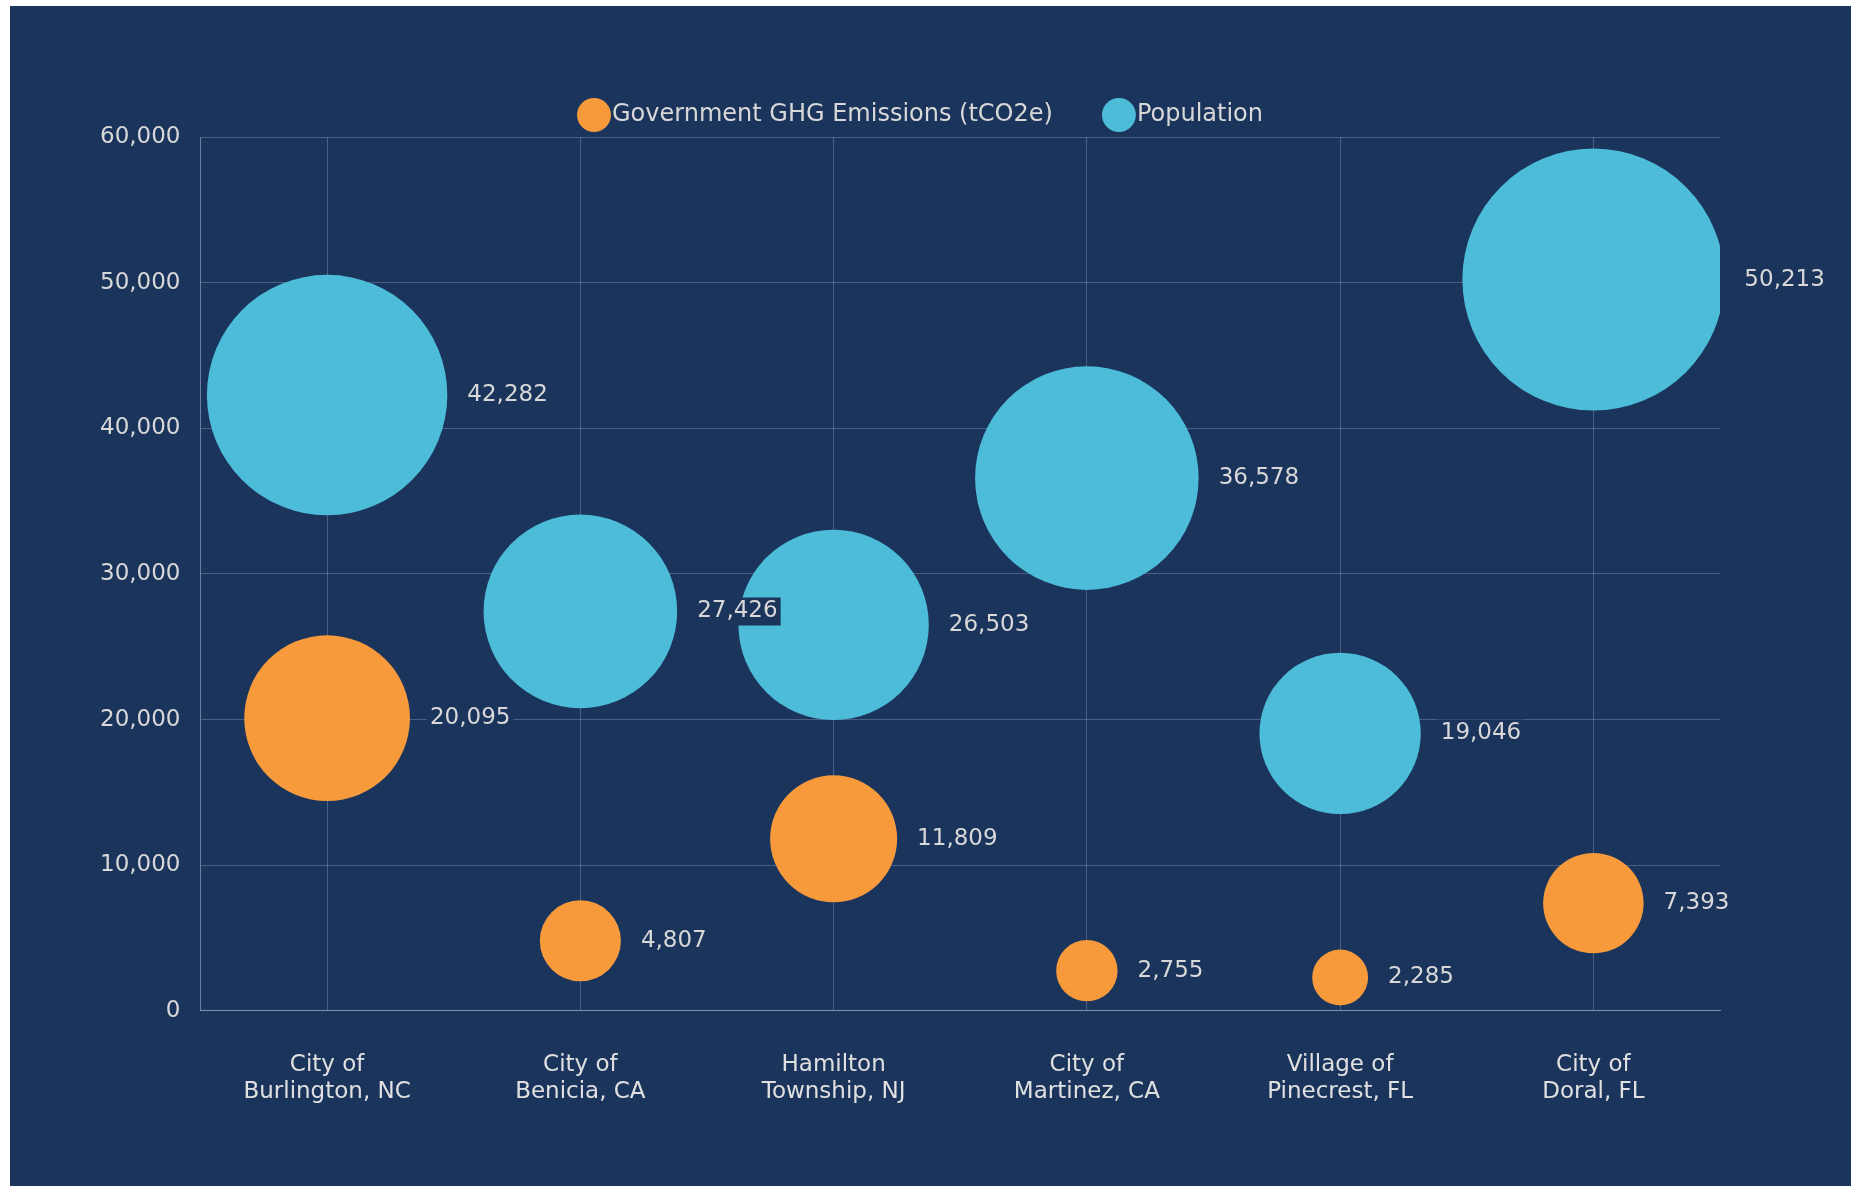 This screenshot has height=1186, width=1851. Describe the element at coordinates (327, 1076) in the screenshot. I see `x-tick-label: City of Burlington, NC` at that location.